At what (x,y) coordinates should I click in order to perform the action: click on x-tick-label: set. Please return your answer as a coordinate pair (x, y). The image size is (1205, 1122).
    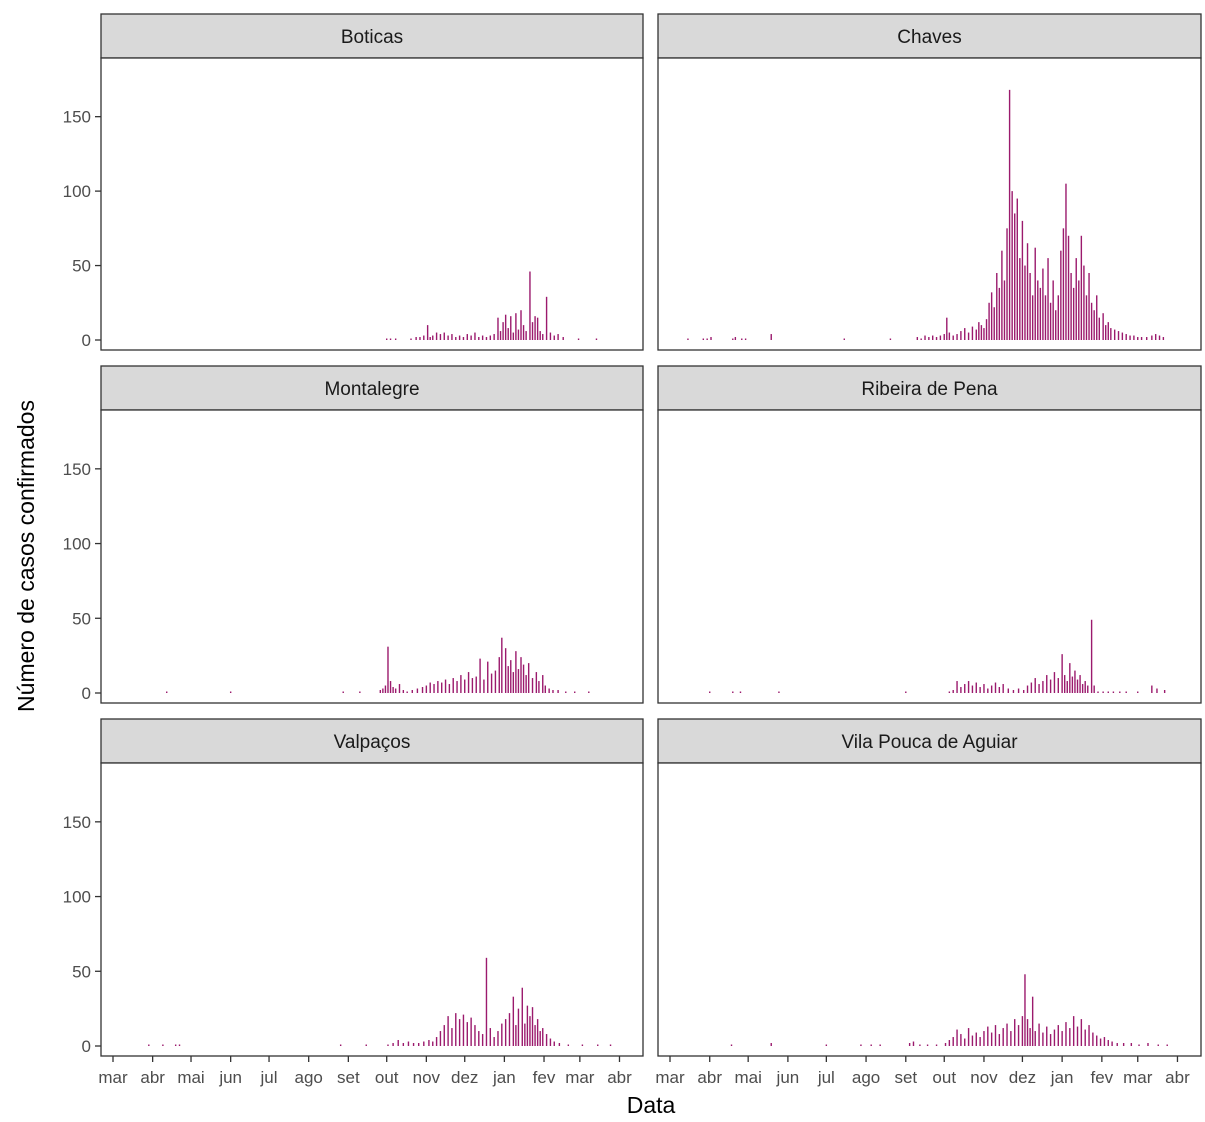
    Looking at the image, I should click on (348, 1077).